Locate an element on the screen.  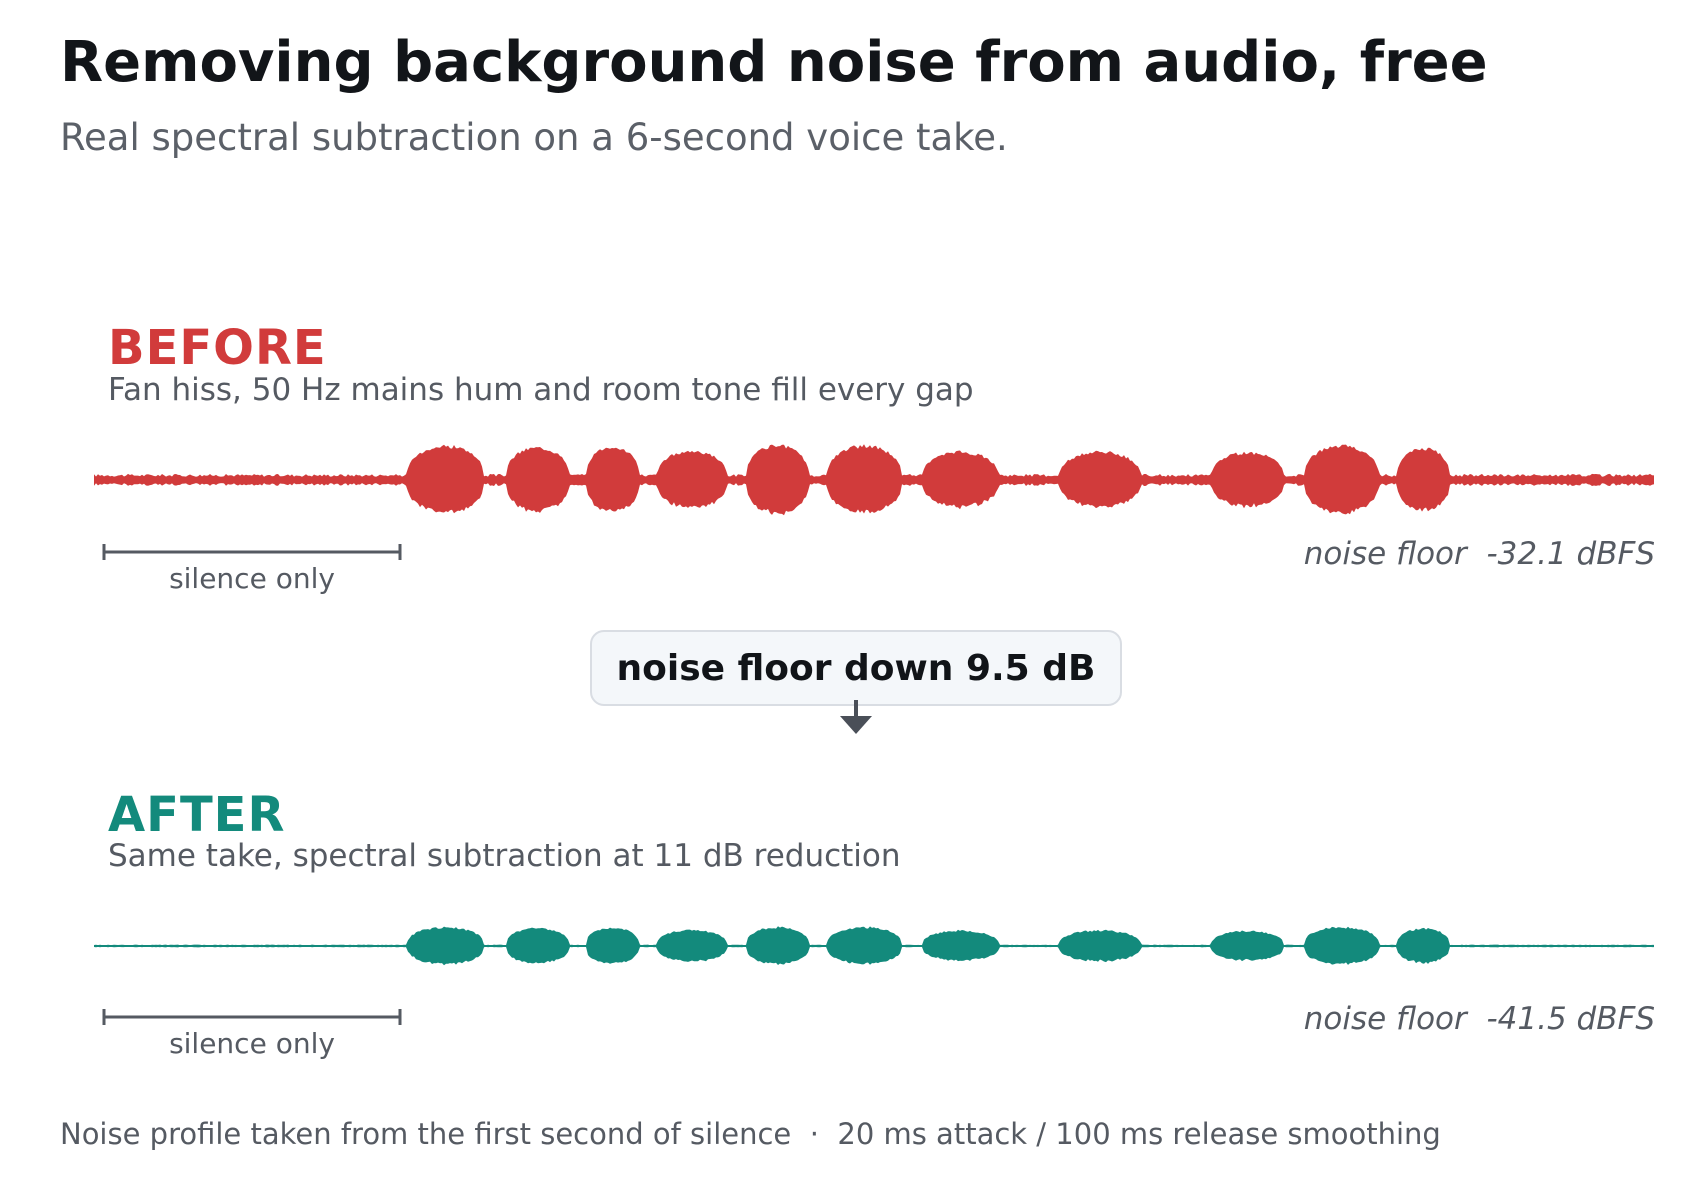
before-waveform is located at coordinates (874, 480).